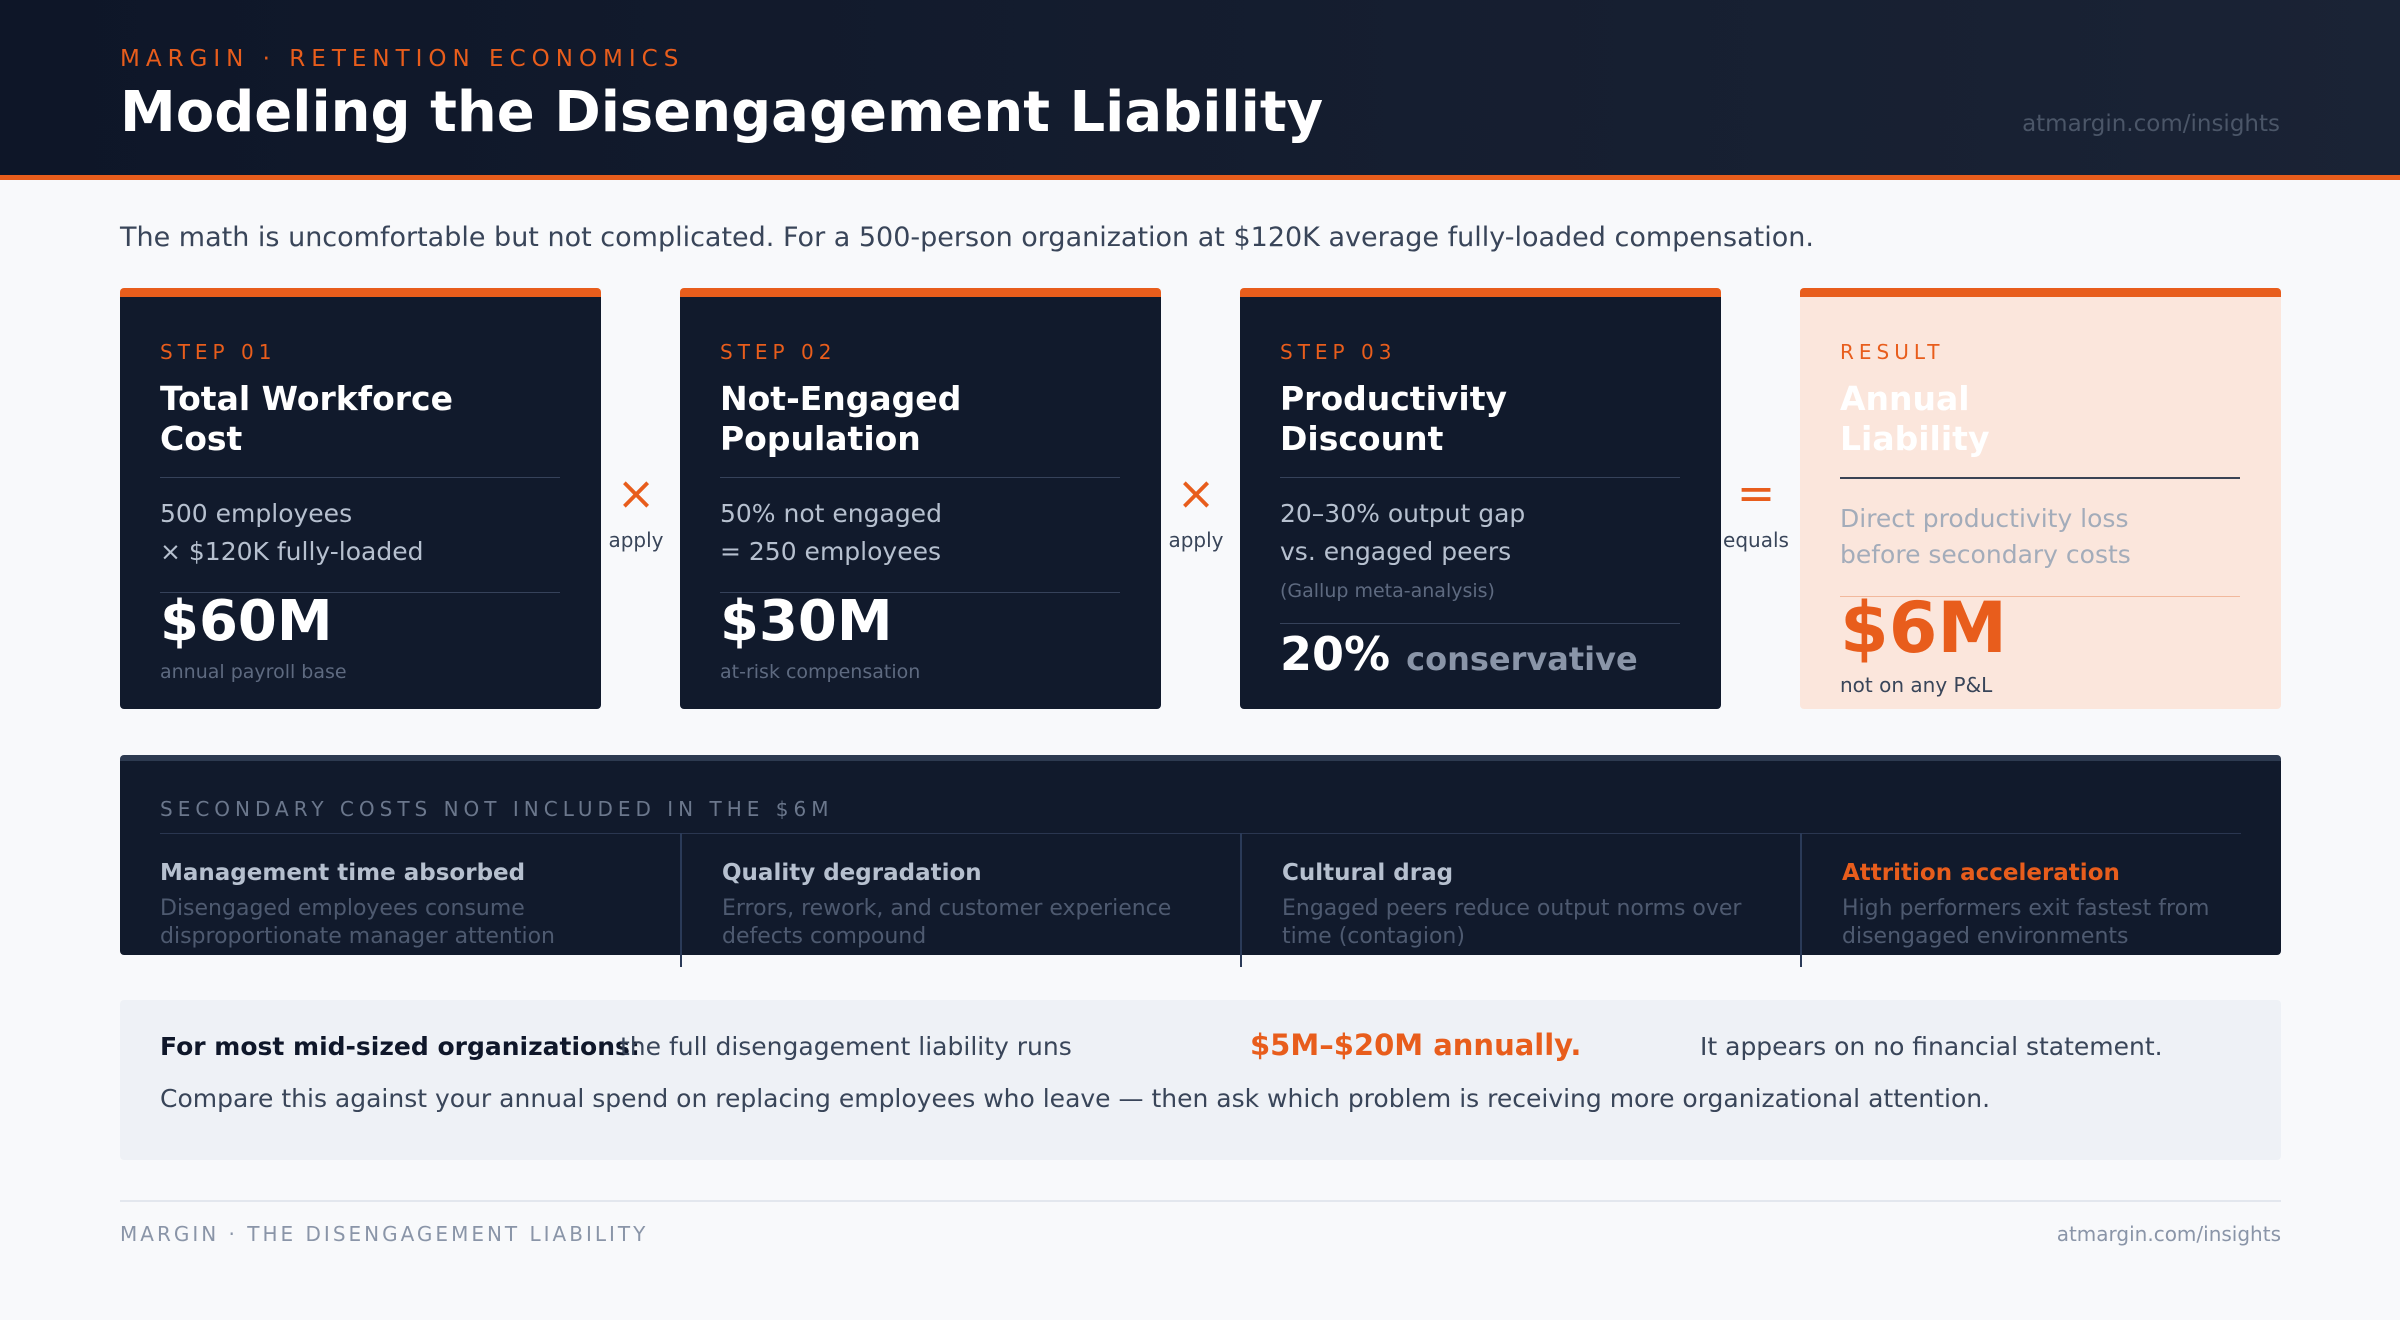  I want to click on equals-icon: =, so click(1756, 493).